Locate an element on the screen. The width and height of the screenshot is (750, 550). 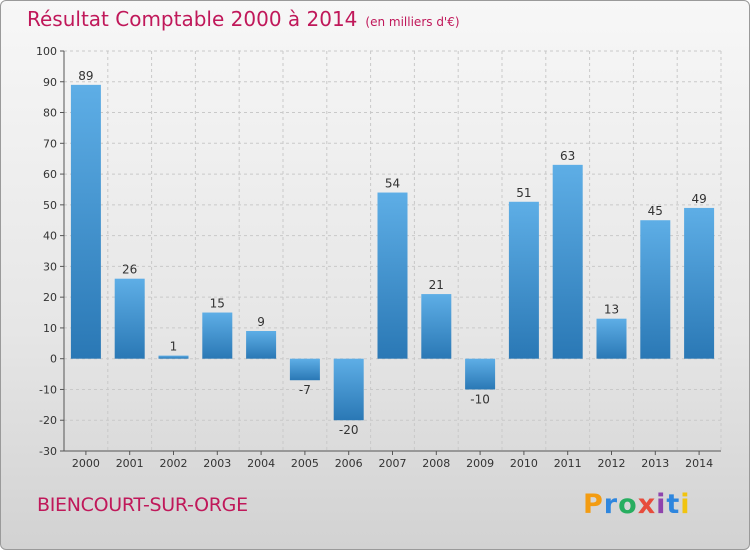
x-tick-label: 2009 is located at coordinates (480, 463).